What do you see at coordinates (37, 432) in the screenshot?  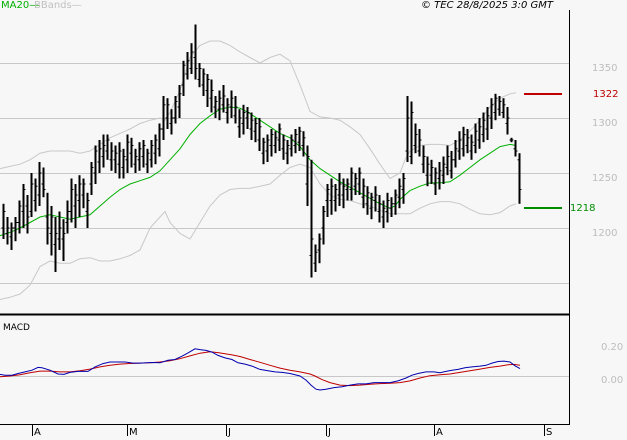 I see `x-tick-apr: A` at bounding box center [37, 432].